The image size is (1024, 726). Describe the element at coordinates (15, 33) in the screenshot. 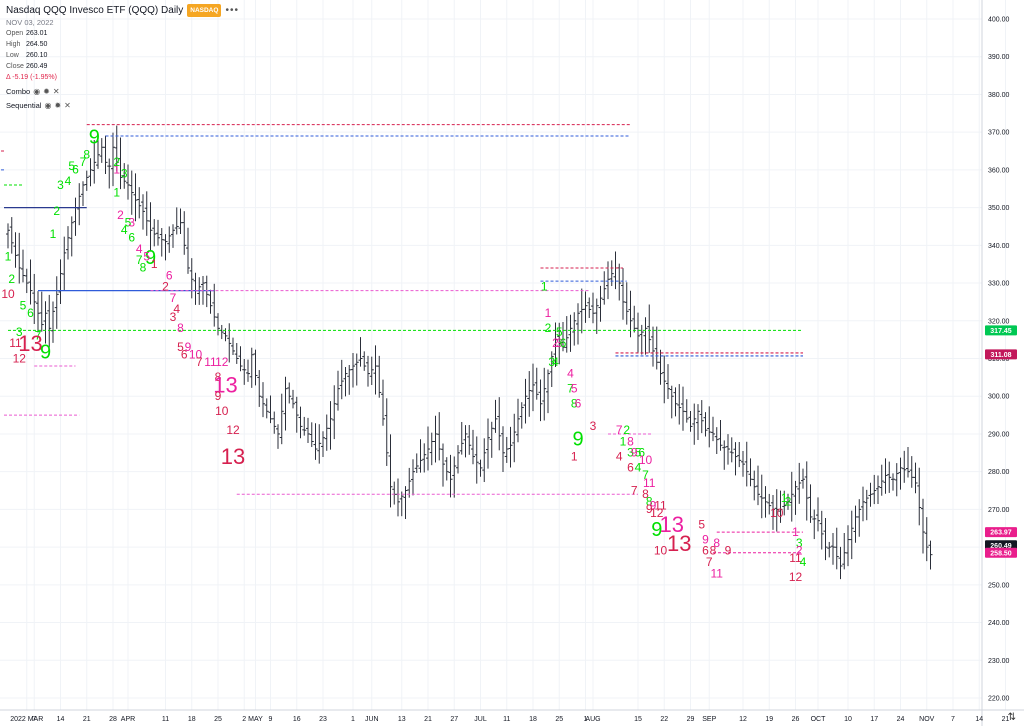

I see `ohlc-key: Open` at that location.